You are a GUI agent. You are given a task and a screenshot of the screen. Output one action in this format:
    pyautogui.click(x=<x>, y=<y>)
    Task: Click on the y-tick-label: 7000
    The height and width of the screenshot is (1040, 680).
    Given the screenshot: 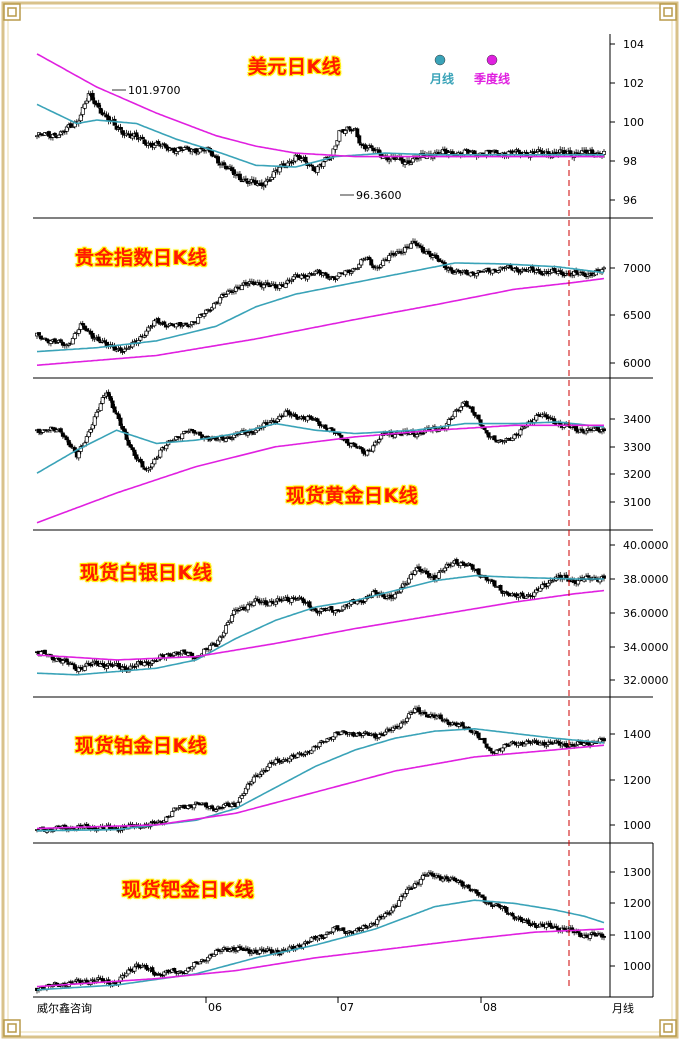 What is the action you would take?
    pyautogui.click(x=637, y=268)
    